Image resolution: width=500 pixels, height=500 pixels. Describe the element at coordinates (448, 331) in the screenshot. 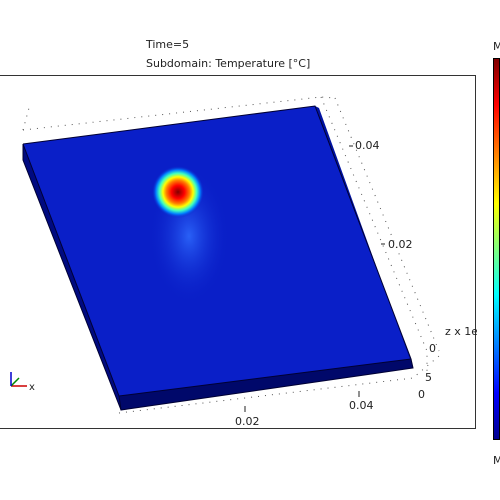

I see `z-axis-label: z` at that location.